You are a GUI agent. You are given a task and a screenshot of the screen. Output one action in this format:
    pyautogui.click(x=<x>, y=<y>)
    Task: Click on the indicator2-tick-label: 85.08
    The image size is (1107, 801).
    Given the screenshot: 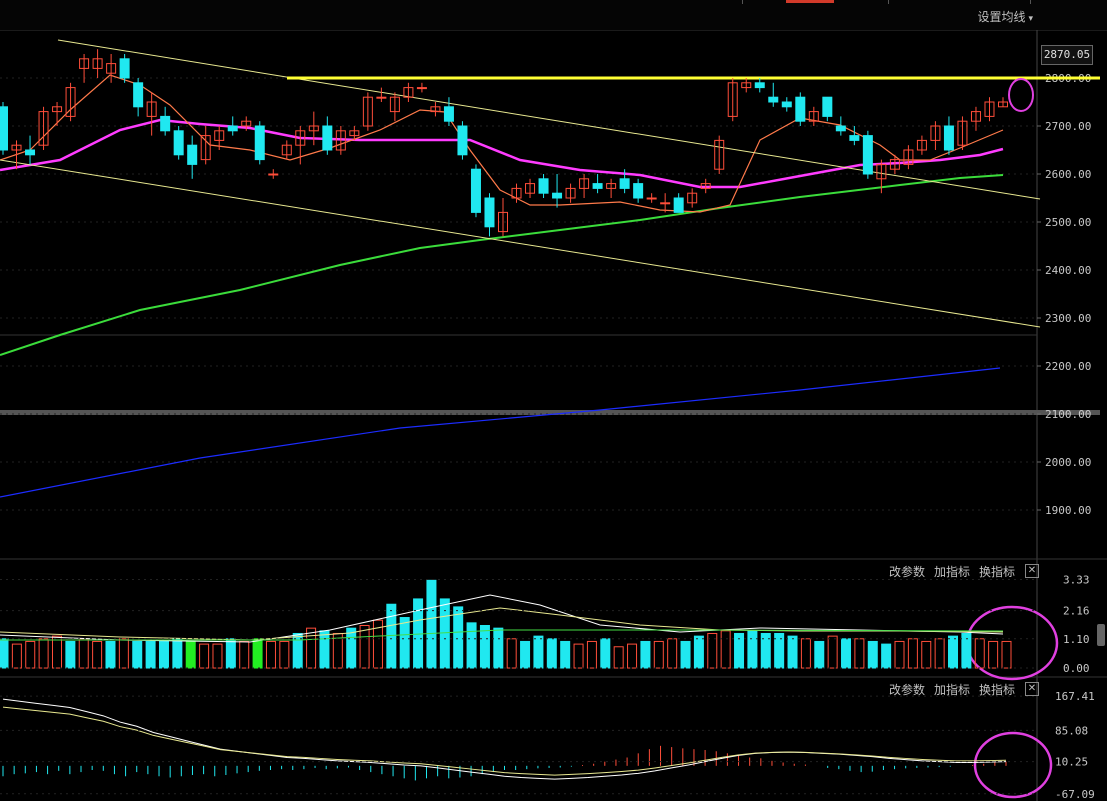 What is the action you would take?
    pyautogui.click(x=1071, y=730)
    